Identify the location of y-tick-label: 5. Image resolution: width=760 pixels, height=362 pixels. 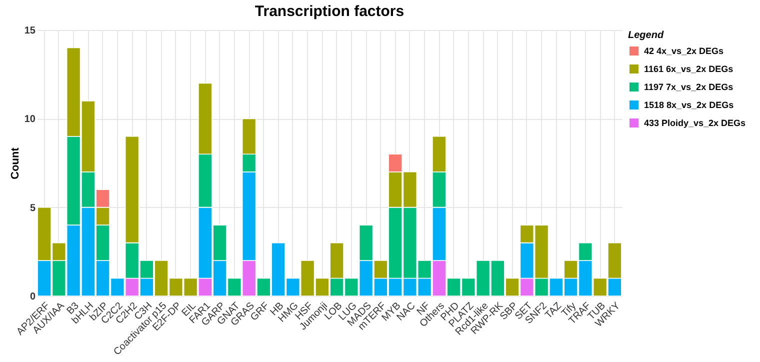
(33, 208).